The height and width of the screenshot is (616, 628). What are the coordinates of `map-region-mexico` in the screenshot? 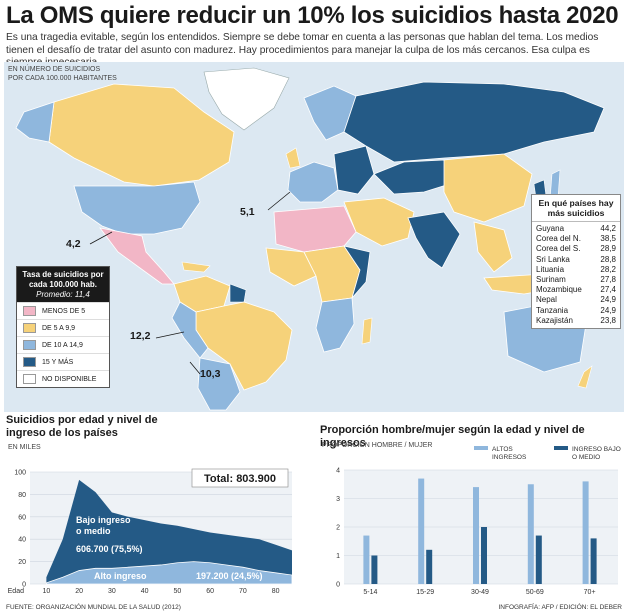 It's located at (137, 256).